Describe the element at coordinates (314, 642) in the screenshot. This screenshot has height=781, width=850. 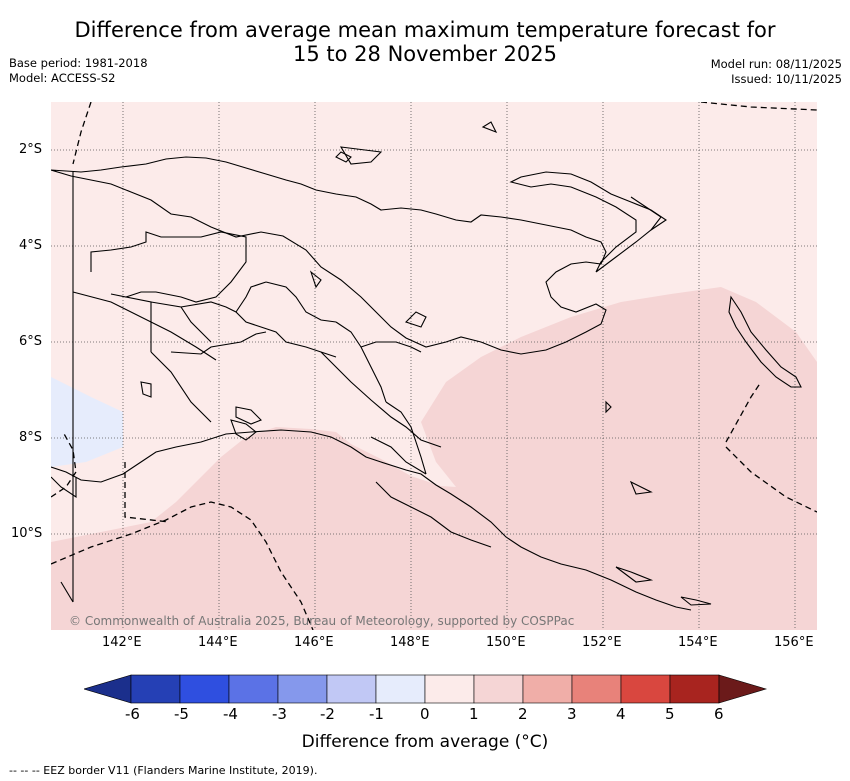
I see `lon-label-146e: 146°E` at that location.